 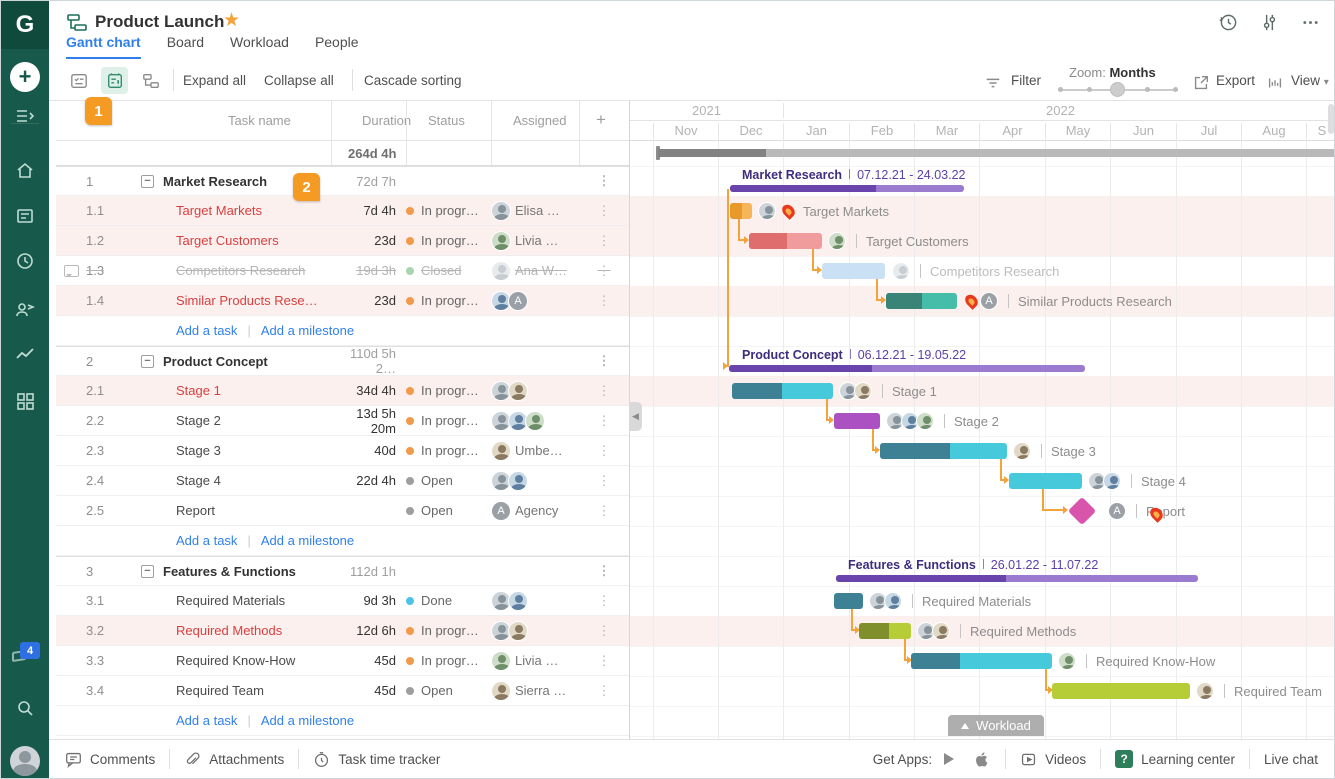 I want to click on tab-workload: Workload, so click(x=259, y=42).